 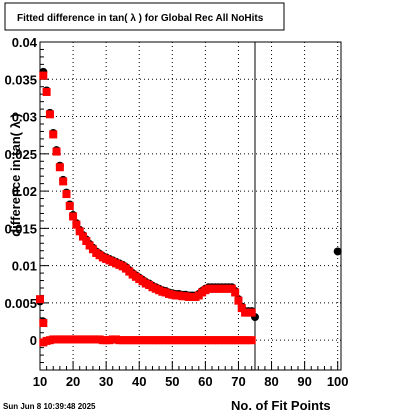 I want to click on y-tick-label: 0.02, so click(x=24, y=191).